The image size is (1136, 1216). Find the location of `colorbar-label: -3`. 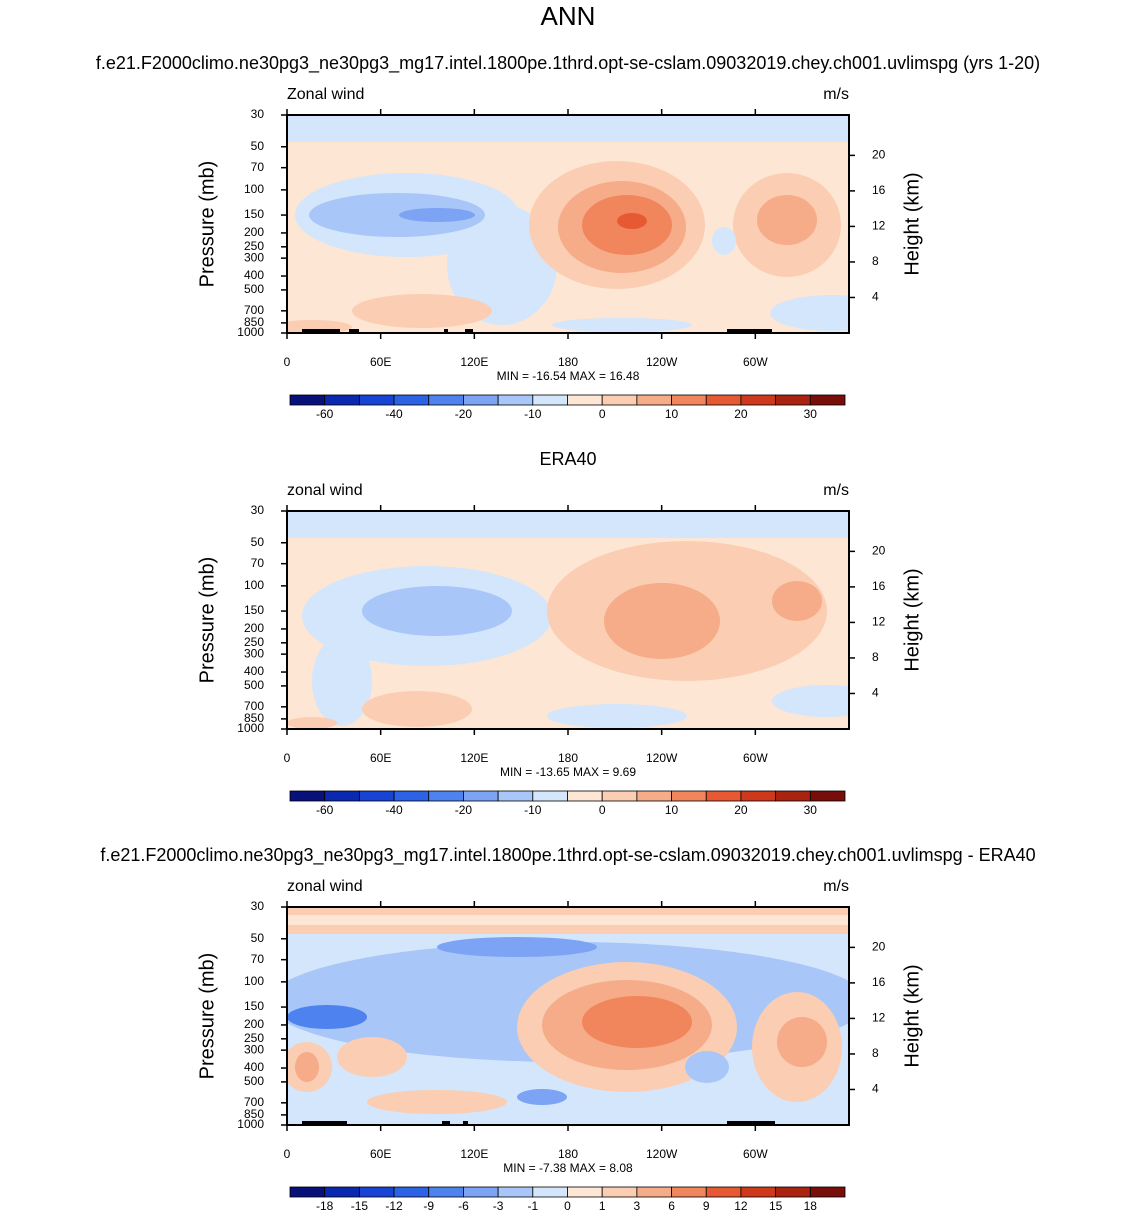

colorbar-label: -3 is located at coordinates (498, 1206).